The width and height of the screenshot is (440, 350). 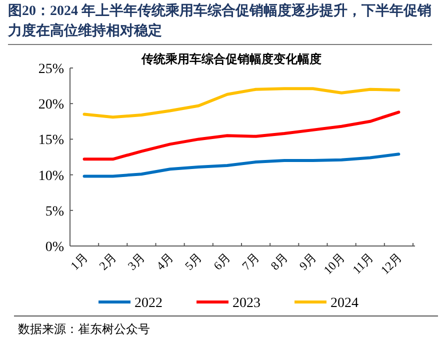 What do you see at coordinates (84, 329) in the screenshot?
I see `annotation: 数据来源：崔东树公众号` at bounding box center [84, 329].